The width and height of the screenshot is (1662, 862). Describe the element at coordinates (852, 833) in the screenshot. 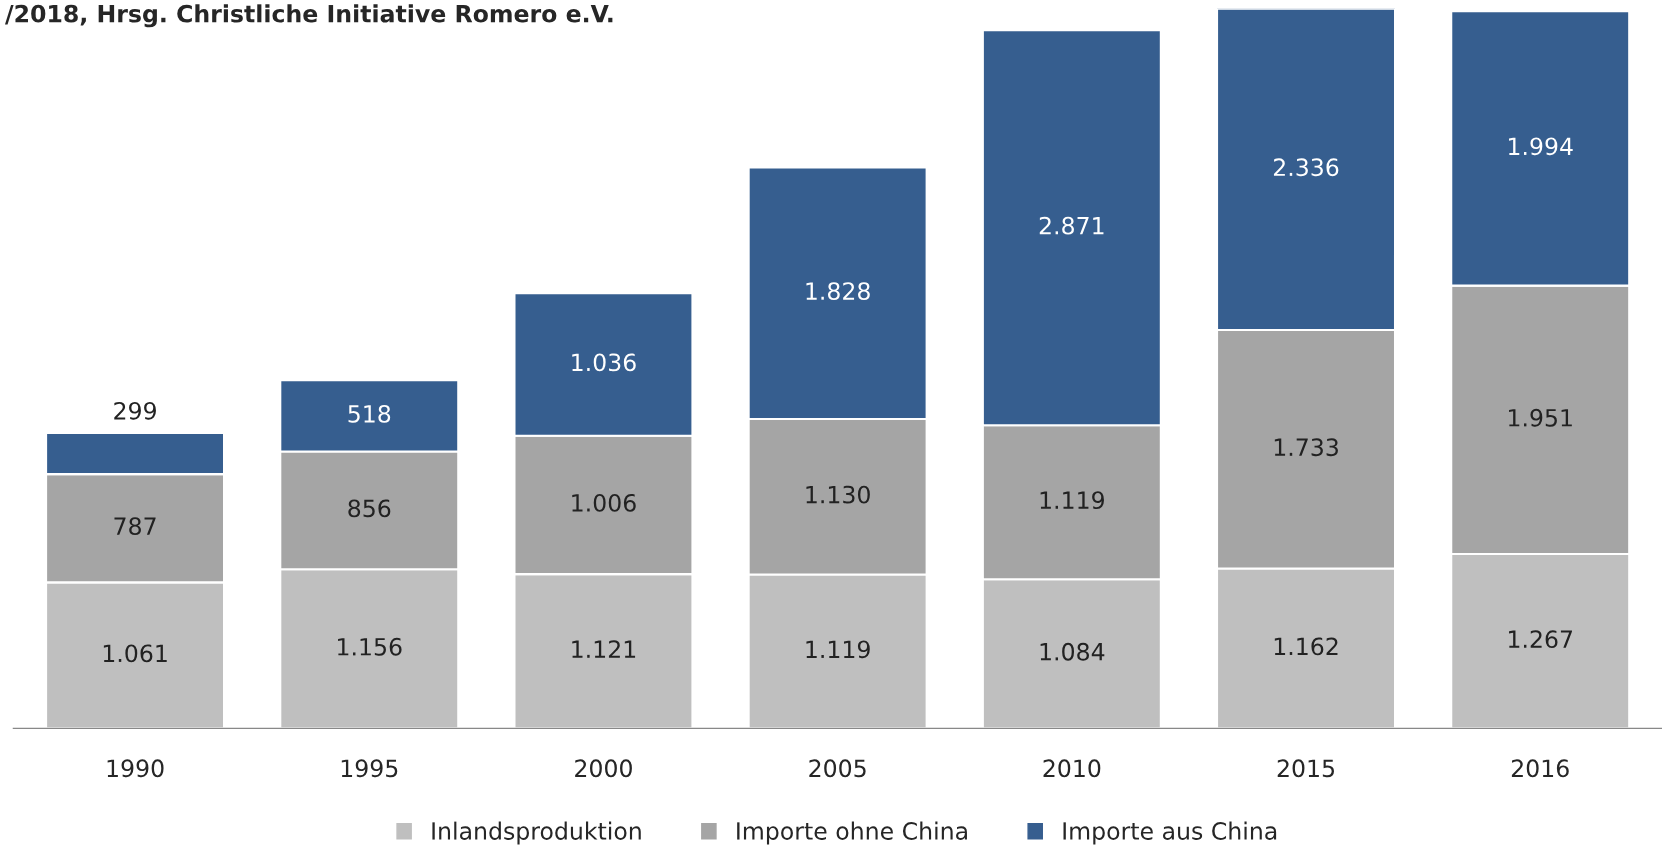

I see `legend-label: Importe ohne China` at that location.